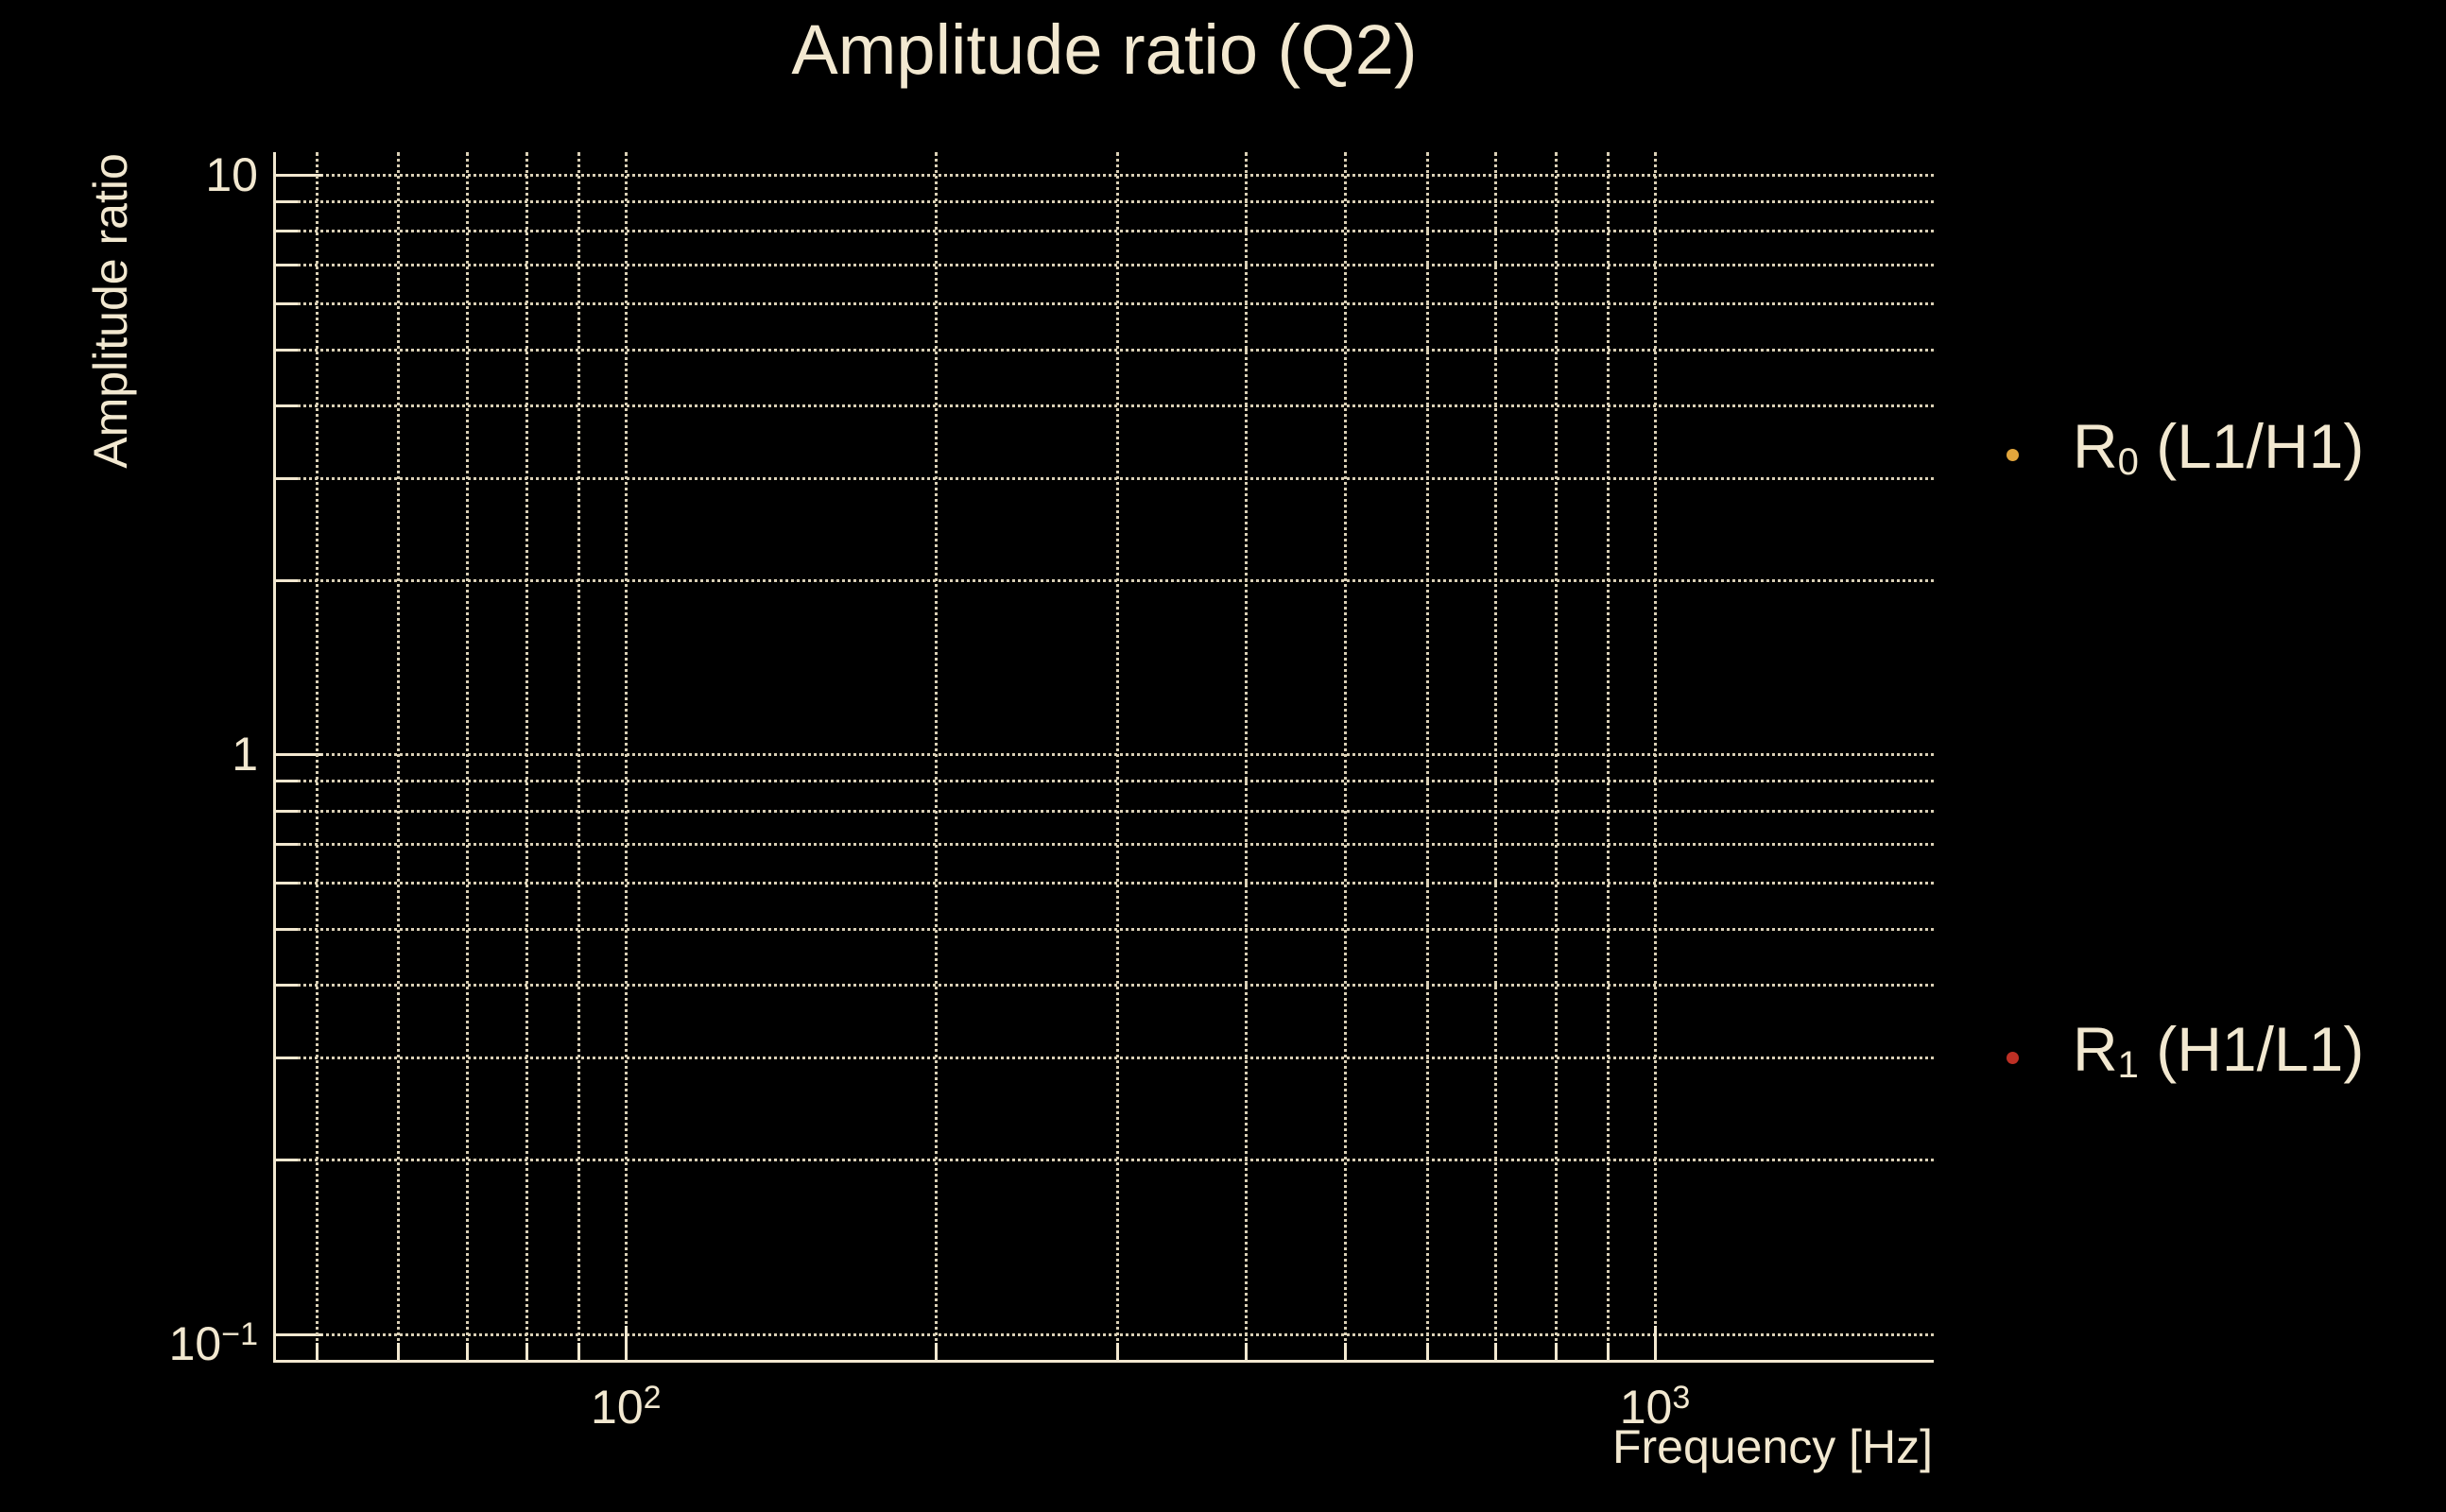  What do you see at coordinates (1655, 1407) in the screenshot?
I see `x-tick-label: 103` at bounding box center [1655, 1407].